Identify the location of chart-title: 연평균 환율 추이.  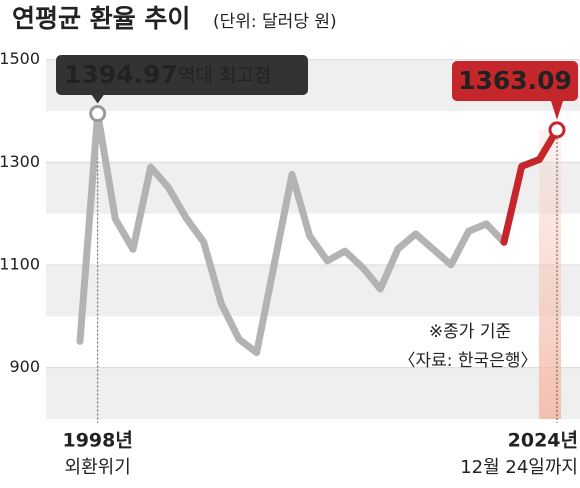
(101, 18).